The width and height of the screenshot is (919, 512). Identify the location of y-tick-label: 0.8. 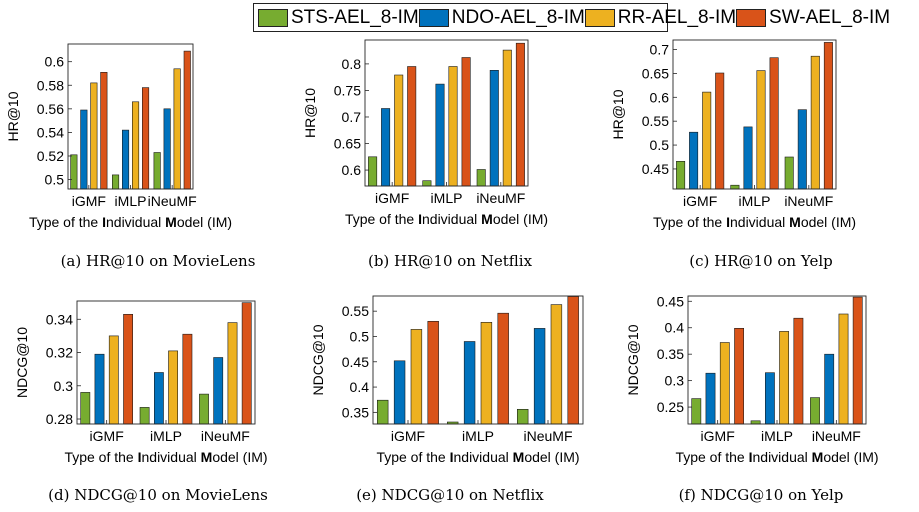
(352, 64).